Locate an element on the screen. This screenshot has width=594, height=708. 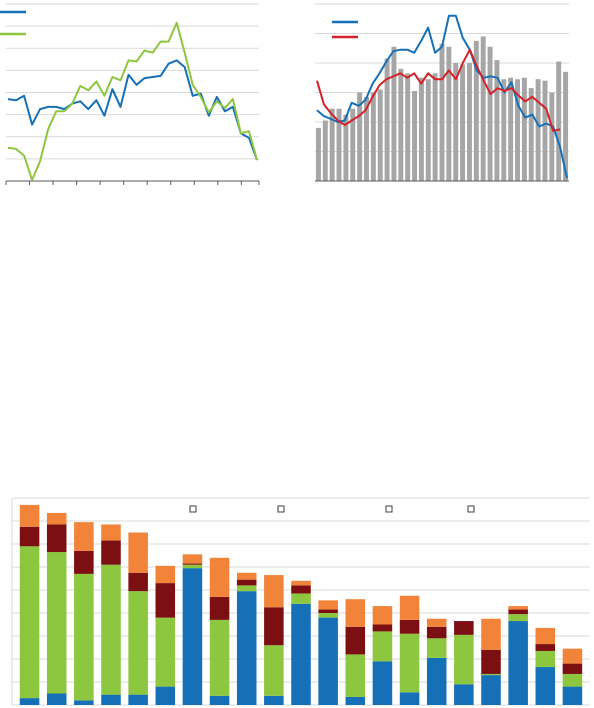
bar-line-chart-right is located at coordinates (442, 92).